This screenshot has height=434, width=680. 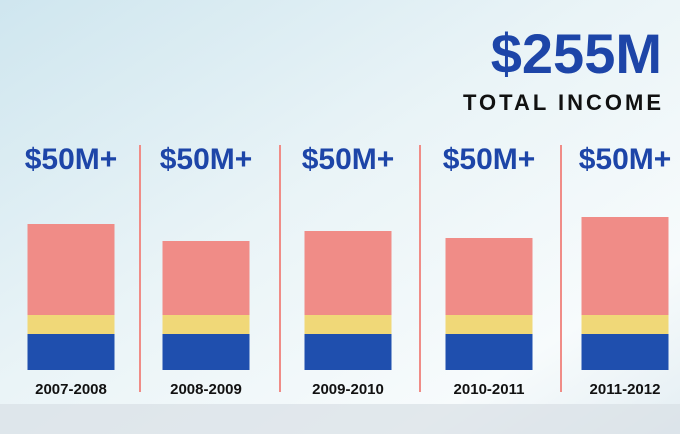 I want to click on bottom-band, so click(x=340, y=419).